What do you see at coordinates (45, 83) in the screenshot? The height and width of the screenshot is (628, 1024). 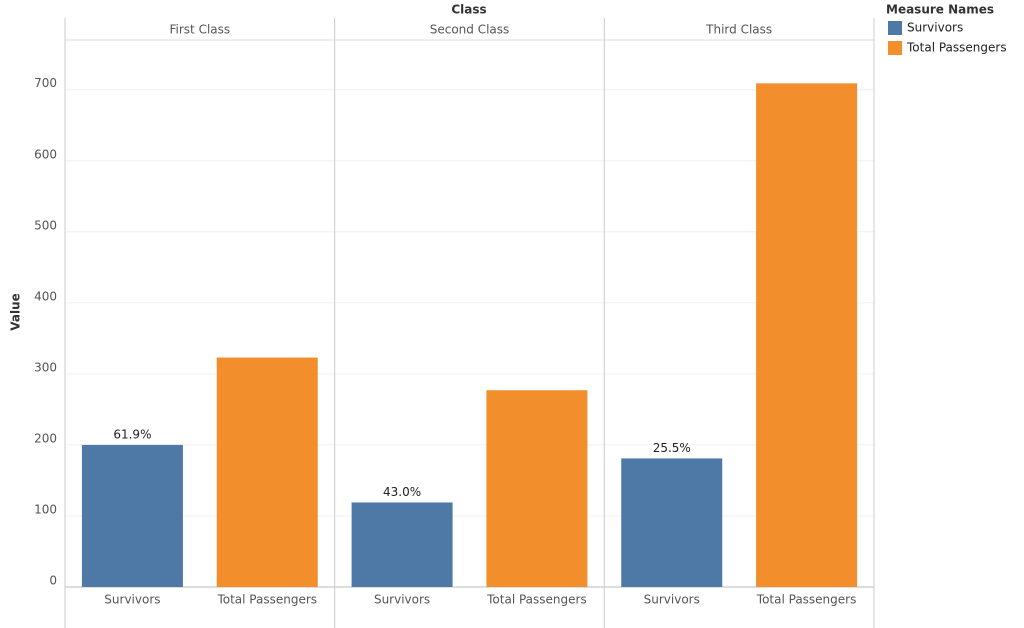 I see `y-tick-label: 700` at bounding box center [45, 83].